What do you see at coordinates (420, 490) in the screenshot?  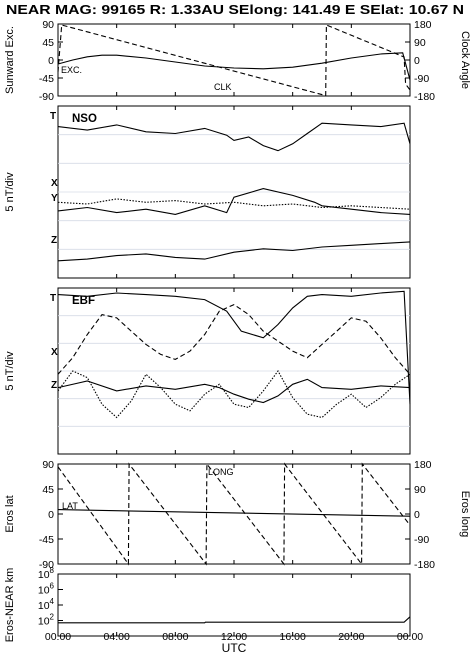 I see `eros-long-tick-label: 90` at bounding box center [420, 490].